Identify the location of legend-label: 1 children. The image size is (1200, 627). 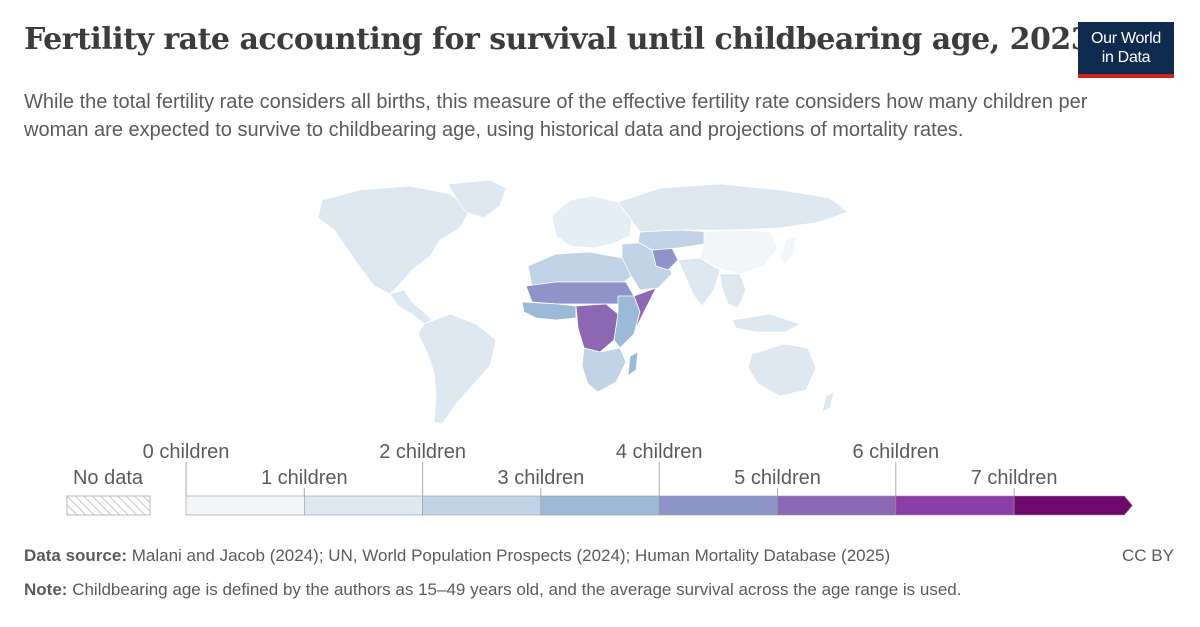
(304, 478).